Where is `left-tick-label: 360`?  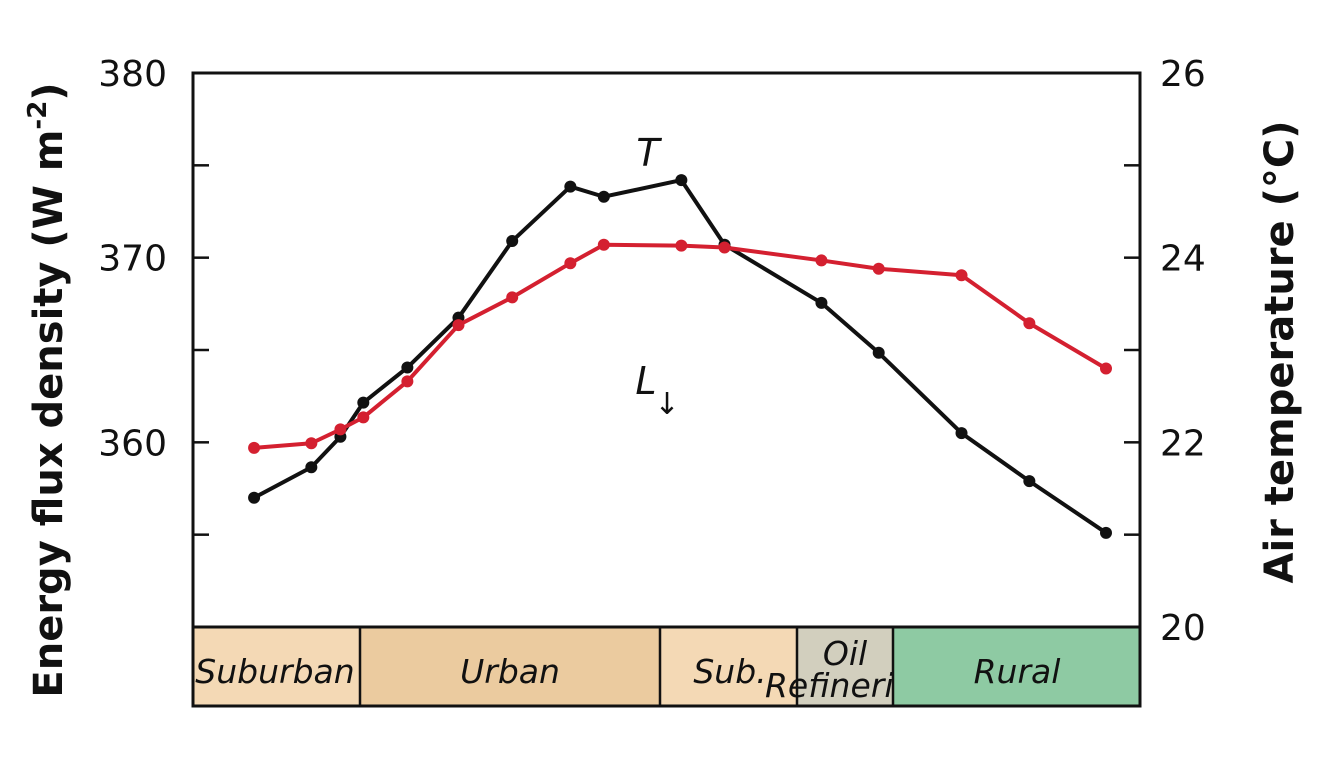
left-tick-label: 360 is located at coordinates (132, 443).